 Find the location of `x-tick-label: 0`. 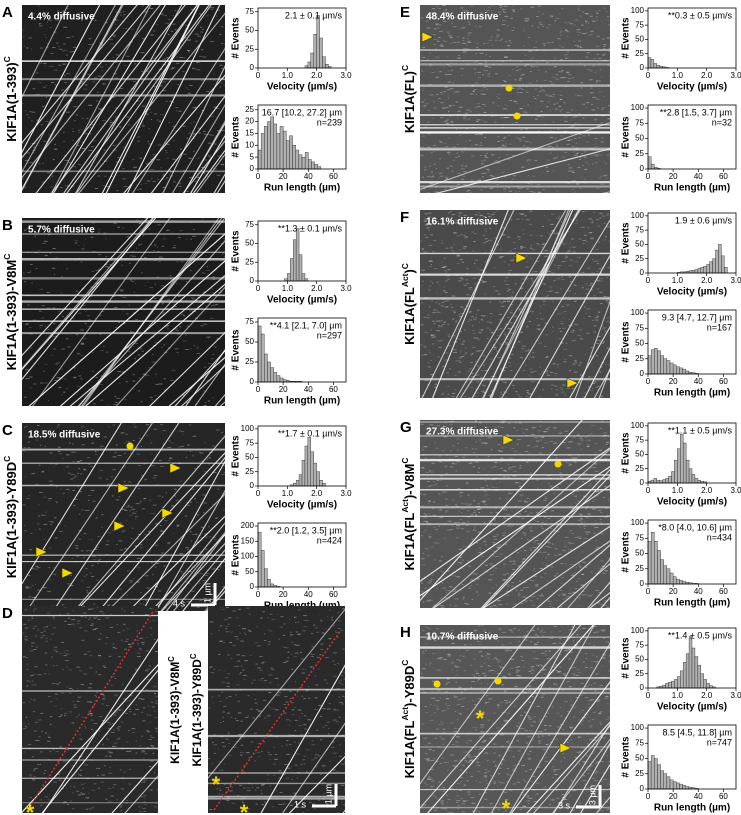

x-tick-label: 0 is located at coordinates (648, 381).